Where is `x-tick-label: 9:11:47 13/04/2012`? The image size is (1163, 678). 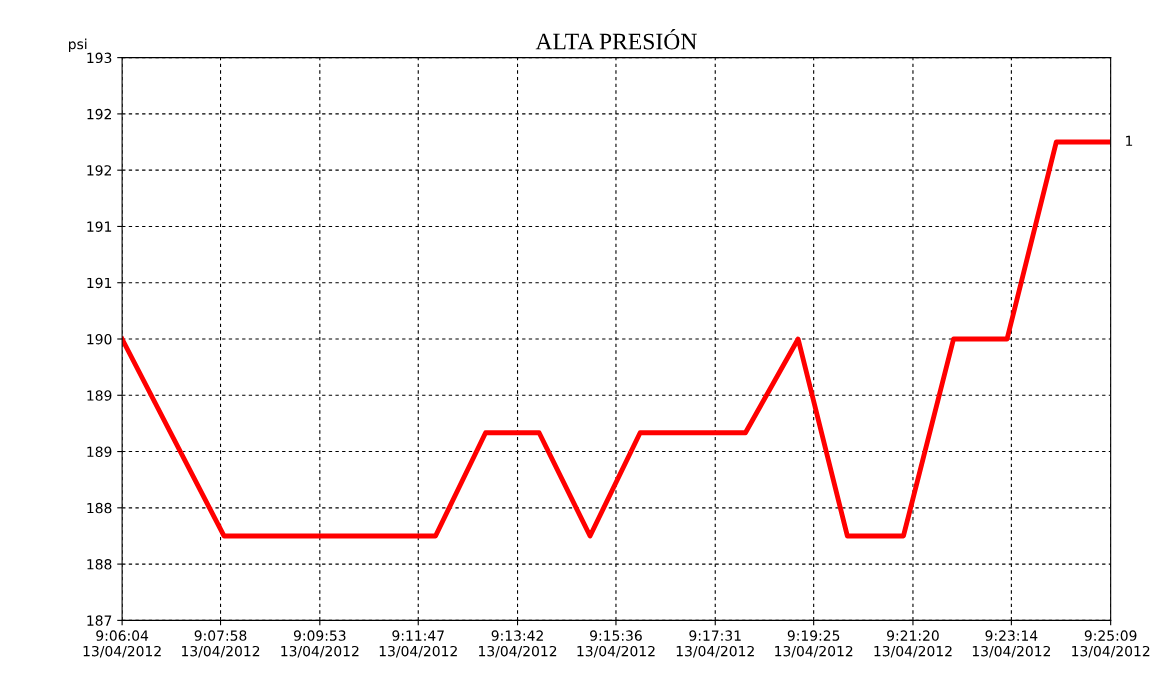
x-tick-label: 9:11:47 13/04/2012 is located at coordinates (418, 644).